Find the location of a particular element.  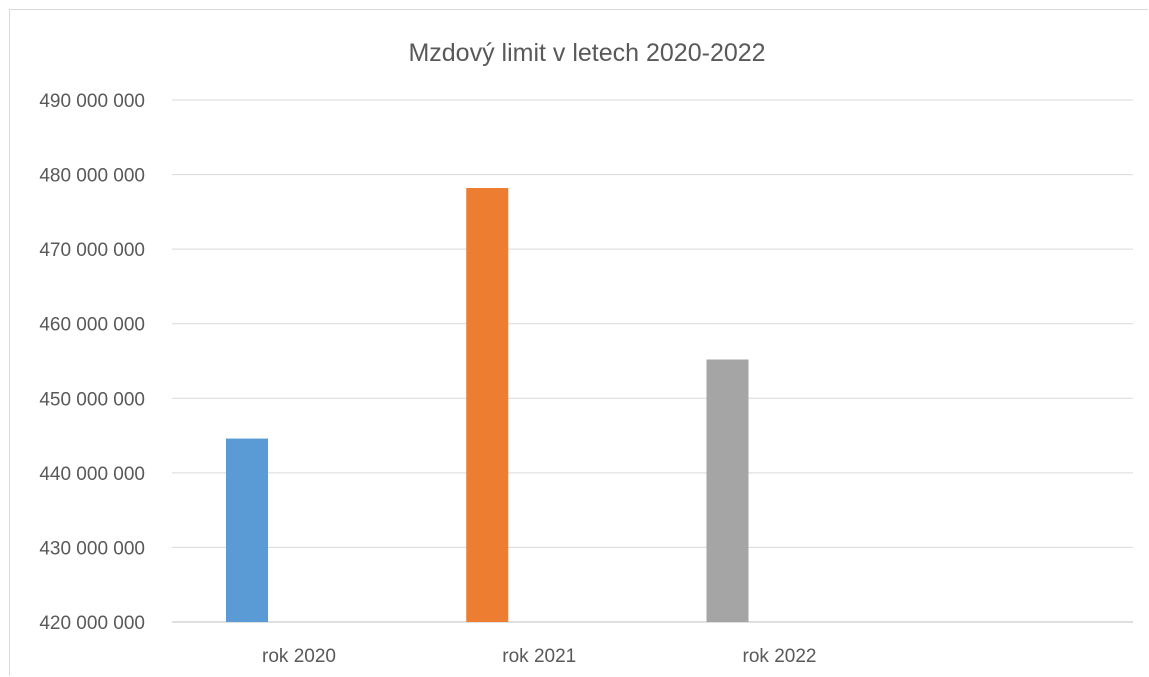

bar-rok-2021 is located at coordinates (487, 404).